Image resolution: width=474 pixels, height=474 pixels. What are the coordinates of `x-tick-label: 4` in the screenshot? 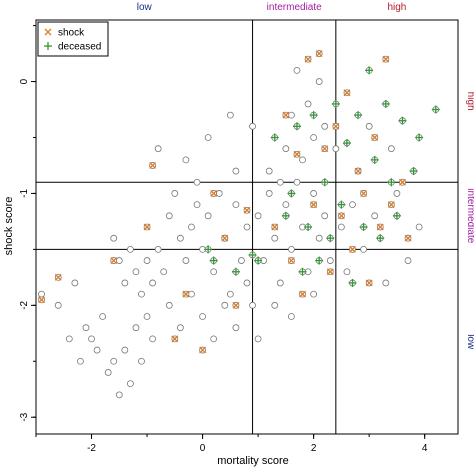 It's located at (425, 448).